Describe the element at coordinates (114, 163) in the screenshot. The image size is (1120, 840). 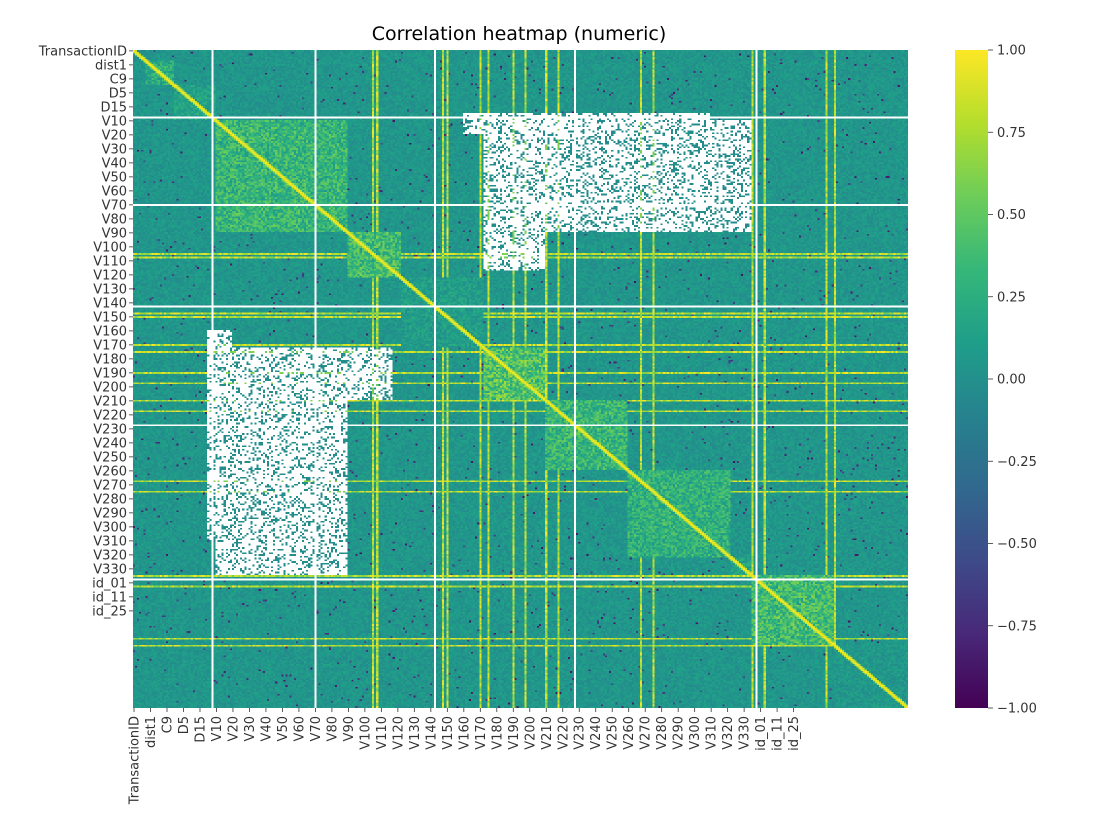
I see `y-tick-label: V40` at that location.